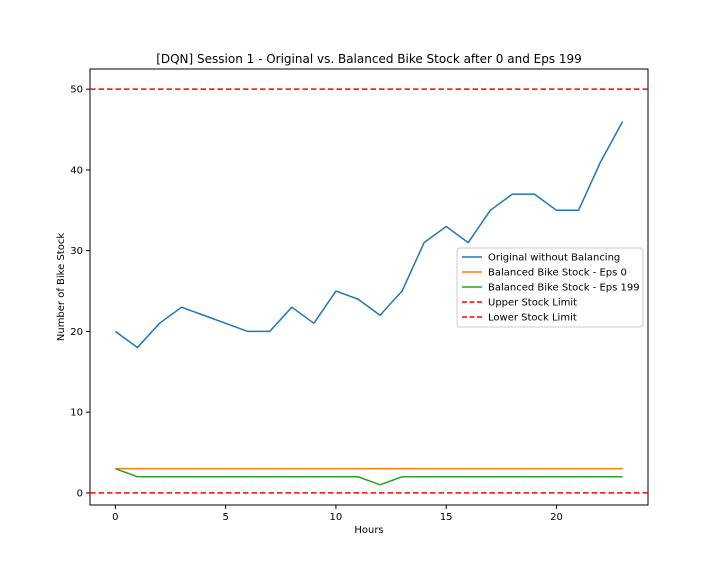 The height and width of the screenshot is (576, 720). Describe the element at coordinates (368, 530) in the screenshot. I see `x-axis-title: Hours` at that location.